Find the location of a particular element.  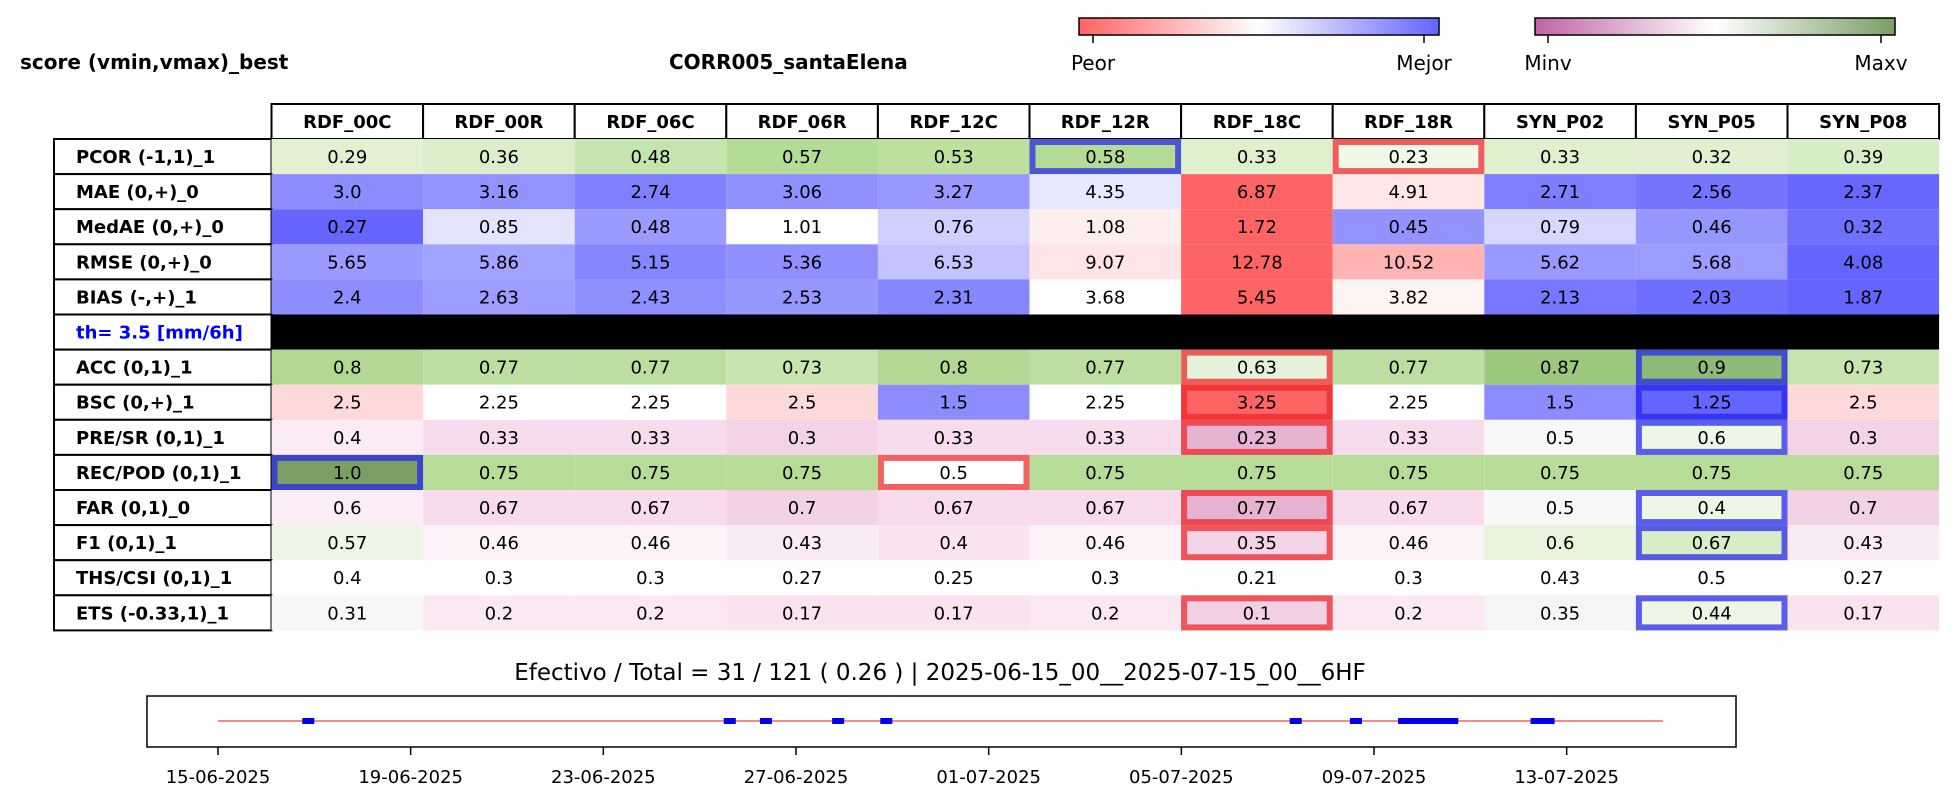

cell-value: 0.4 is located at coordinates (347, 578).